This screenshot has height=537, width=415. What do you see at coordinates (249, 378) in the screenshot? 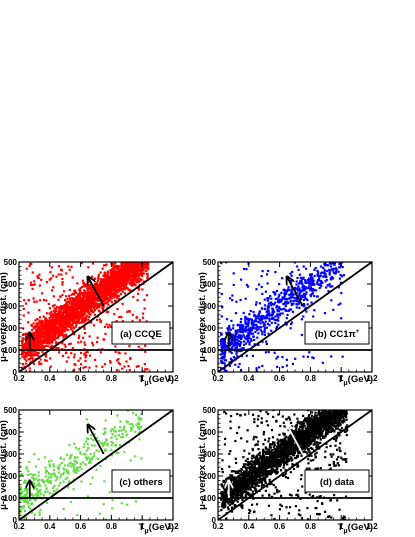
I see `x-tick-label: 0.4` at bounding box center [249, 378].